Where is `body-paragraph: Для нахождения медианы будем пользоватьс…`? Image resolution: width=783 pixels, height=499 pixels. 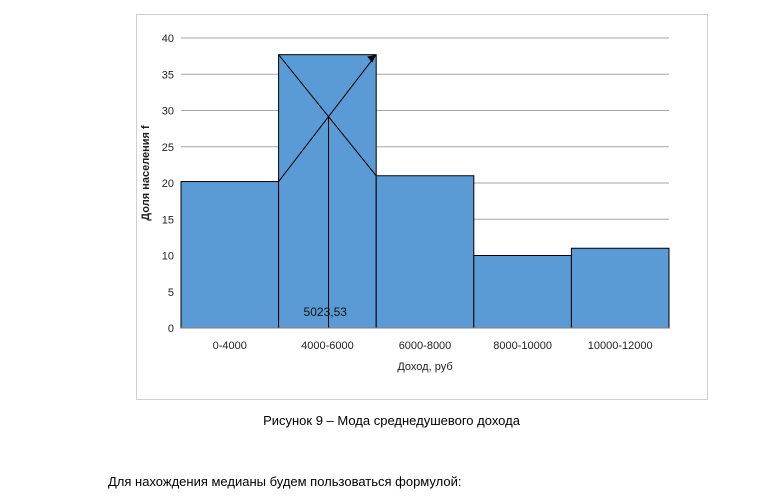
body-paragraph: Для нахождения медианы будем пользоватьс… is located at coordinates (285, 481).